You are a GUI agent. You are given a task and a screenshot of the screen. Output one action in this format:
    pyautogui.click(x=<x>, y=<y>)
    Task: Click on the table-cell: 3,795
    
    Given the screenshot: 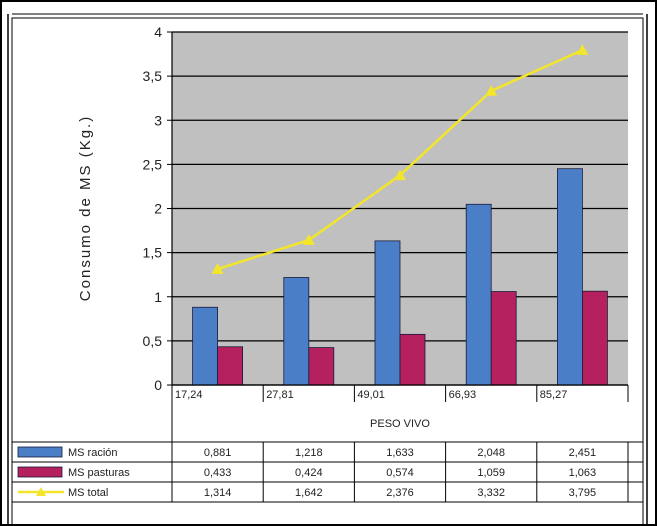 What is the action you would take?
    pyautogui.click(x=583, y=493)
    